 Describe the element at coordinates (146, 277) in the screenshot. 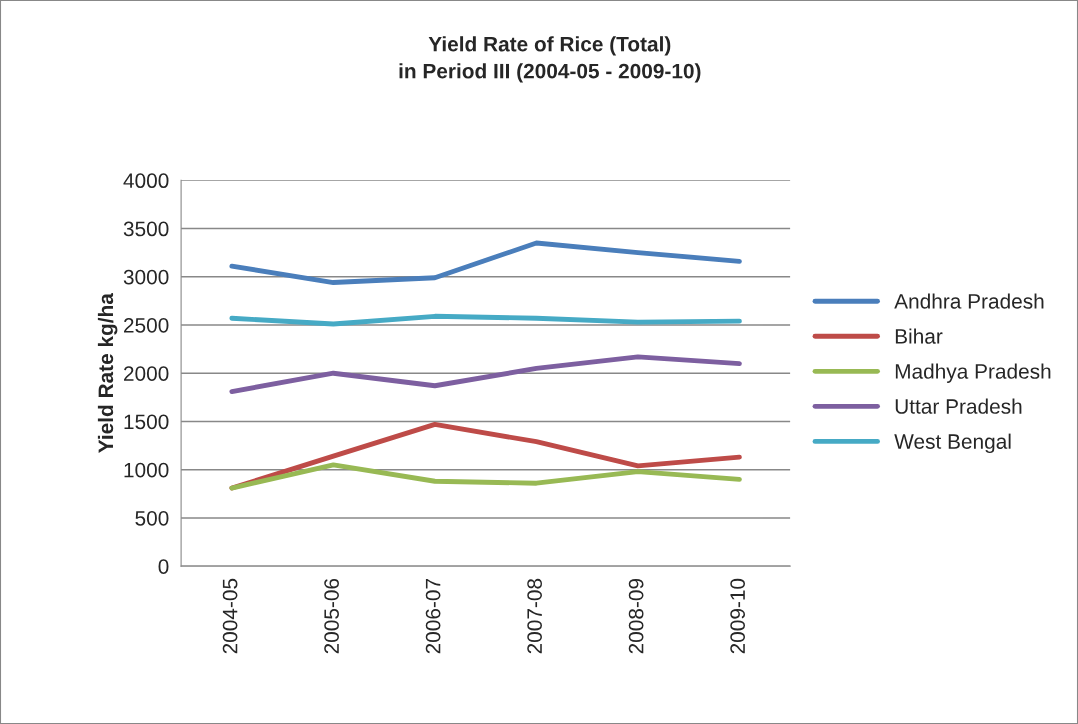

I see `y-tick-label: 3000` at that location.